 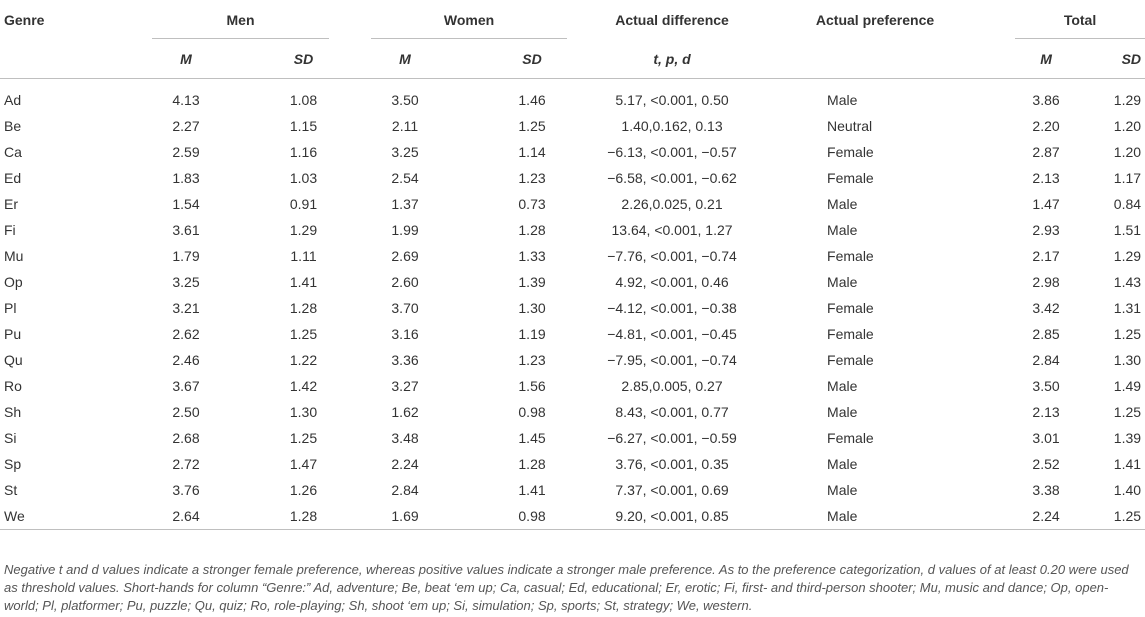 I want to click on women-sd-cell: 1.46, so click(x=532, y=100).